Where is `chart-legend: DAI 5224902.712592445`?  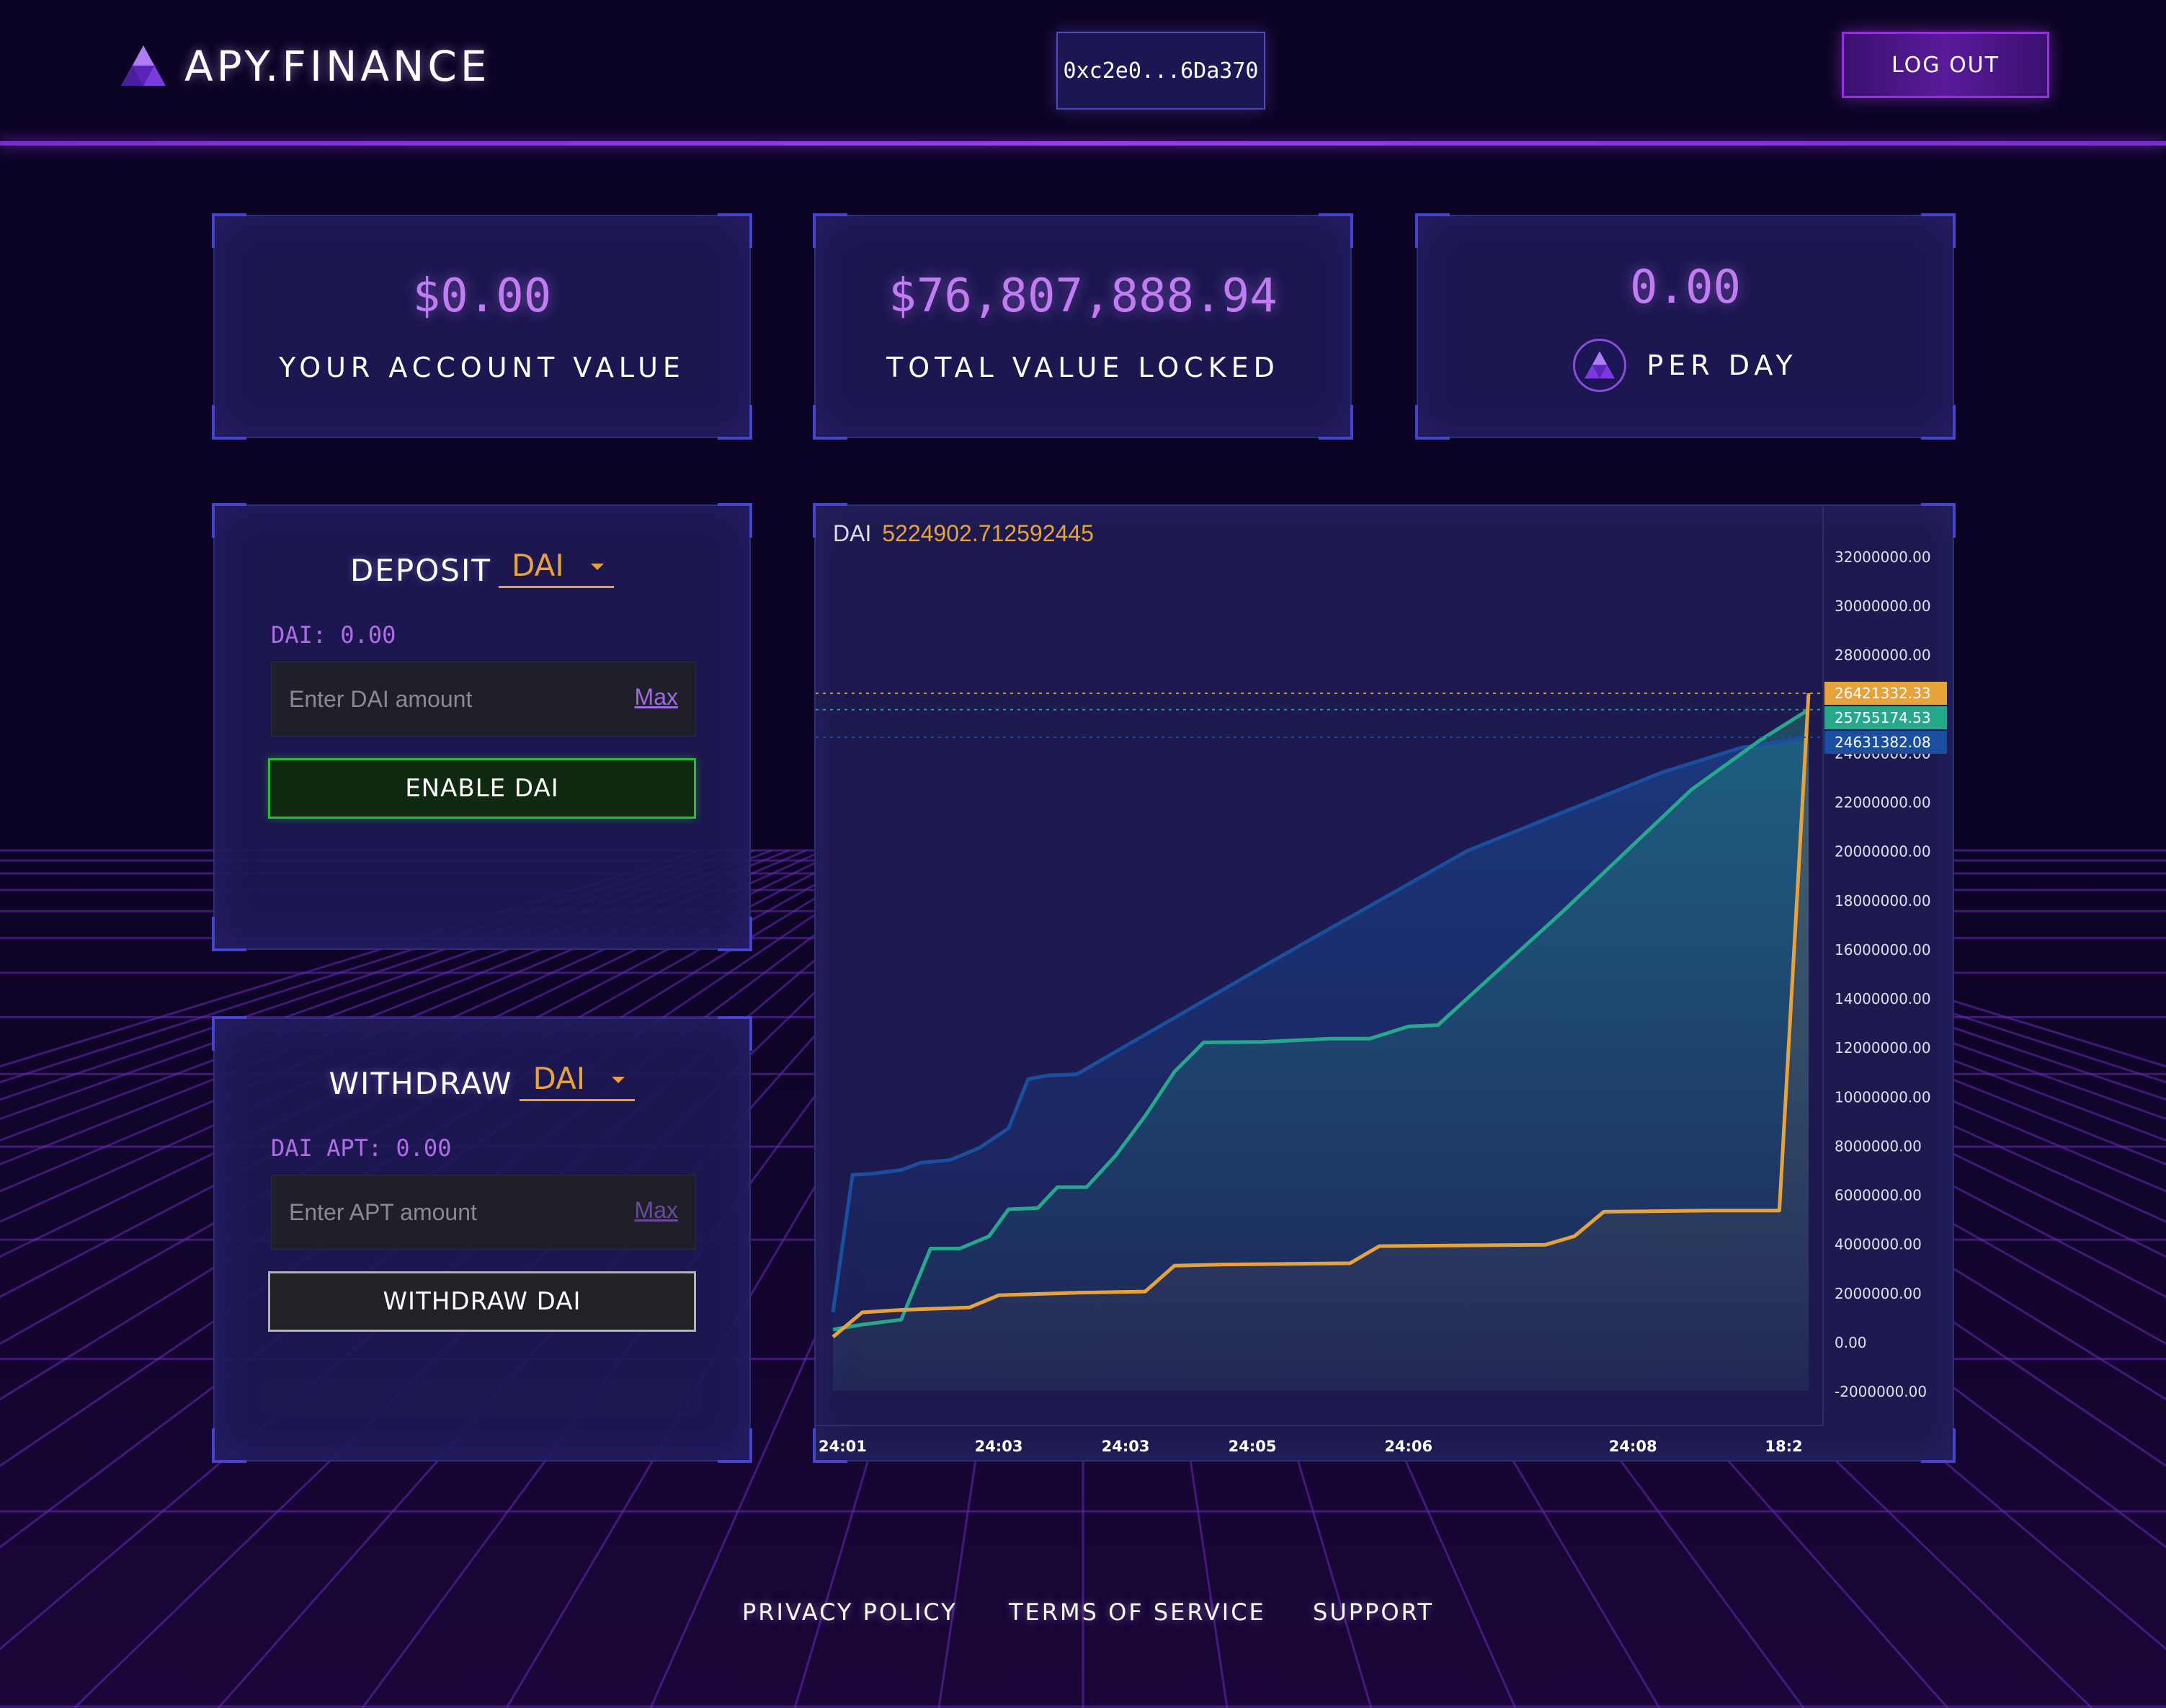 chart-legend: DAI 5224902.712592445 is located at coordinates (964, 533).